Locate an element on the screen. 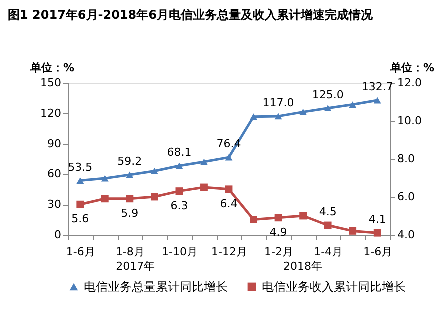 The image size is (448, 322). y-tick-label: 90 is located at coordinates (55, 143).